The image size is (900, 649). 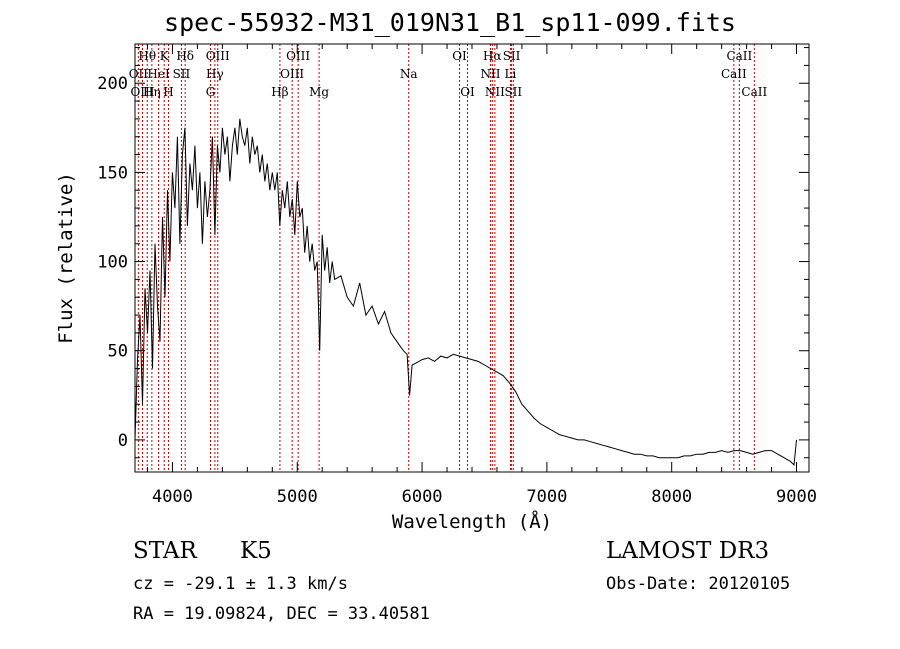 What do you see at coordinates (240, 584) in the screenshot?
I see `redshift-velocity: cz = -29.1 ± 1.3 km/s` at bounding box center [240, 584].